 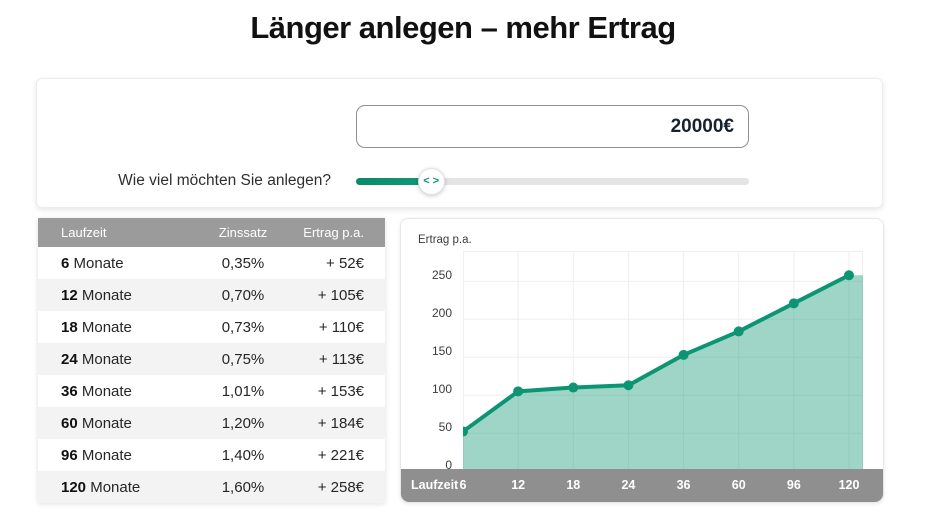 What do you see at coordinates (436, 181) in the screenshot?
I see `chevron-right-icon: >` at bounding box center [436, 181].